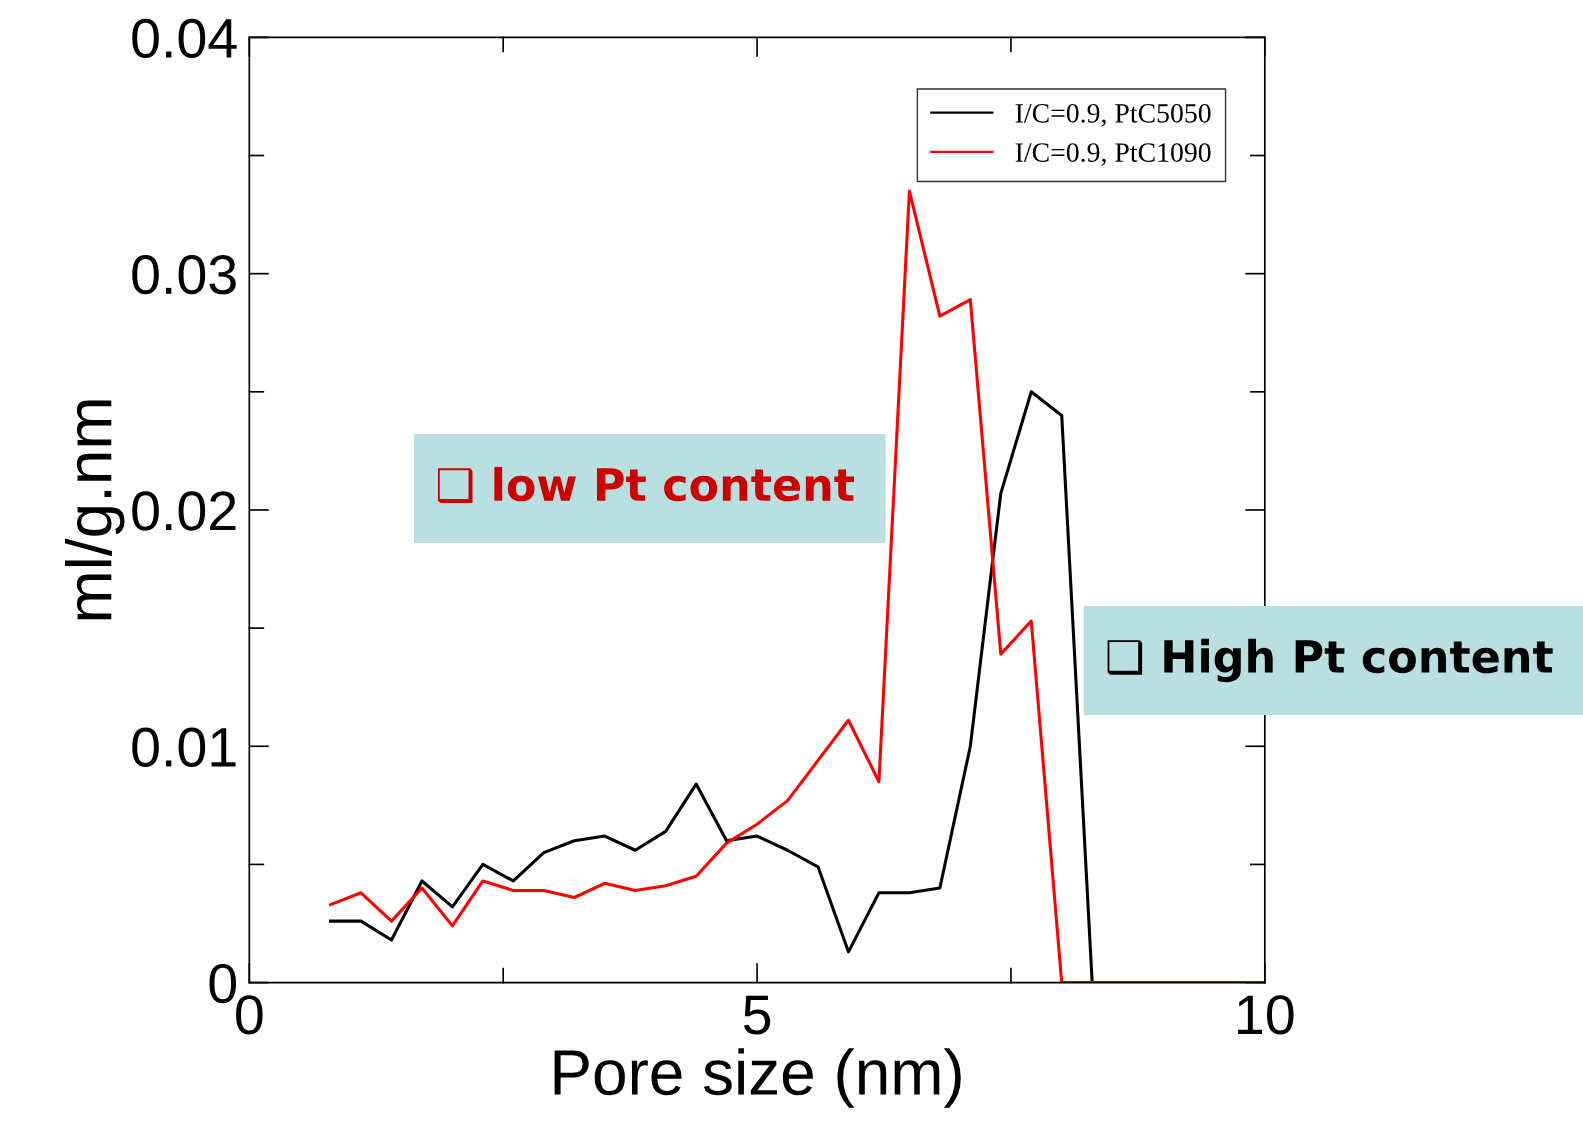  Describe the element at coordinates (184, 275) in the screenshot. I see `y-tick-label: 0.03` at that location.